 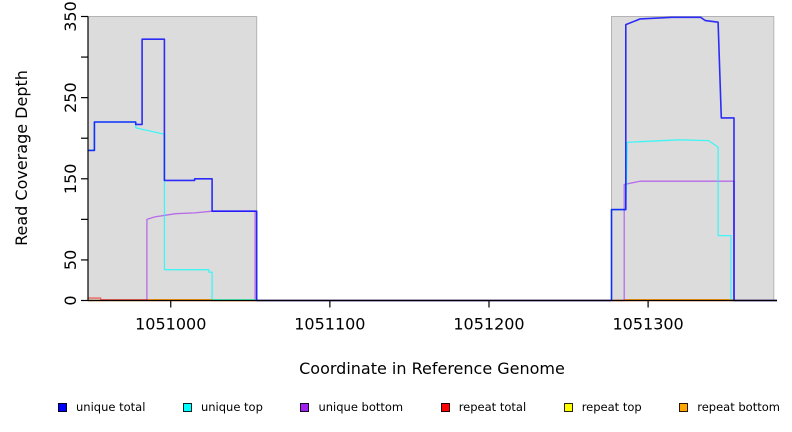 What do you see at coordinates (488, 324) in the screenshot?
I see `x-tick-label: 1051200` at bounding box center [488, 324].